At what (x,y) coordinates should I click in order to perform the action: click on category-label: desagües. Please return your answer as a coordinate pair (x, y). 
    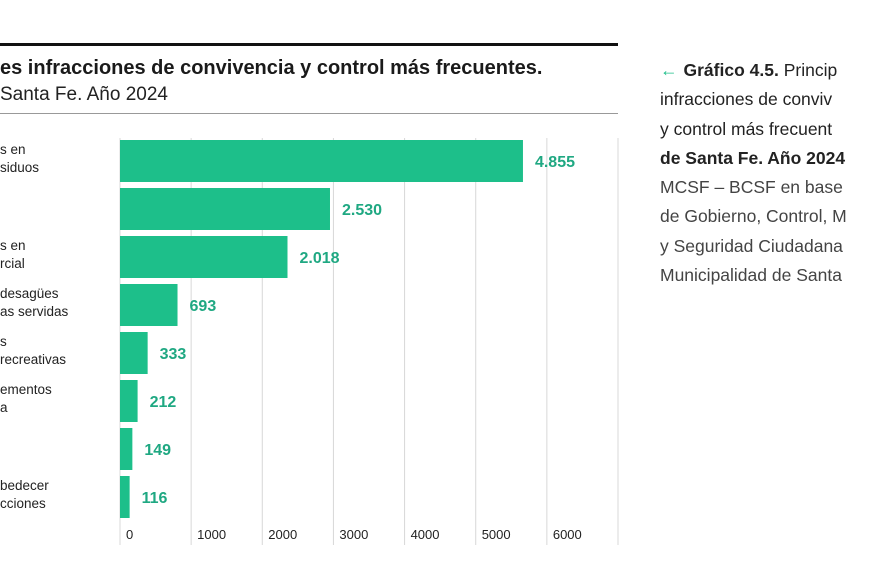
    Looking at the image, I should click on (29, 293).